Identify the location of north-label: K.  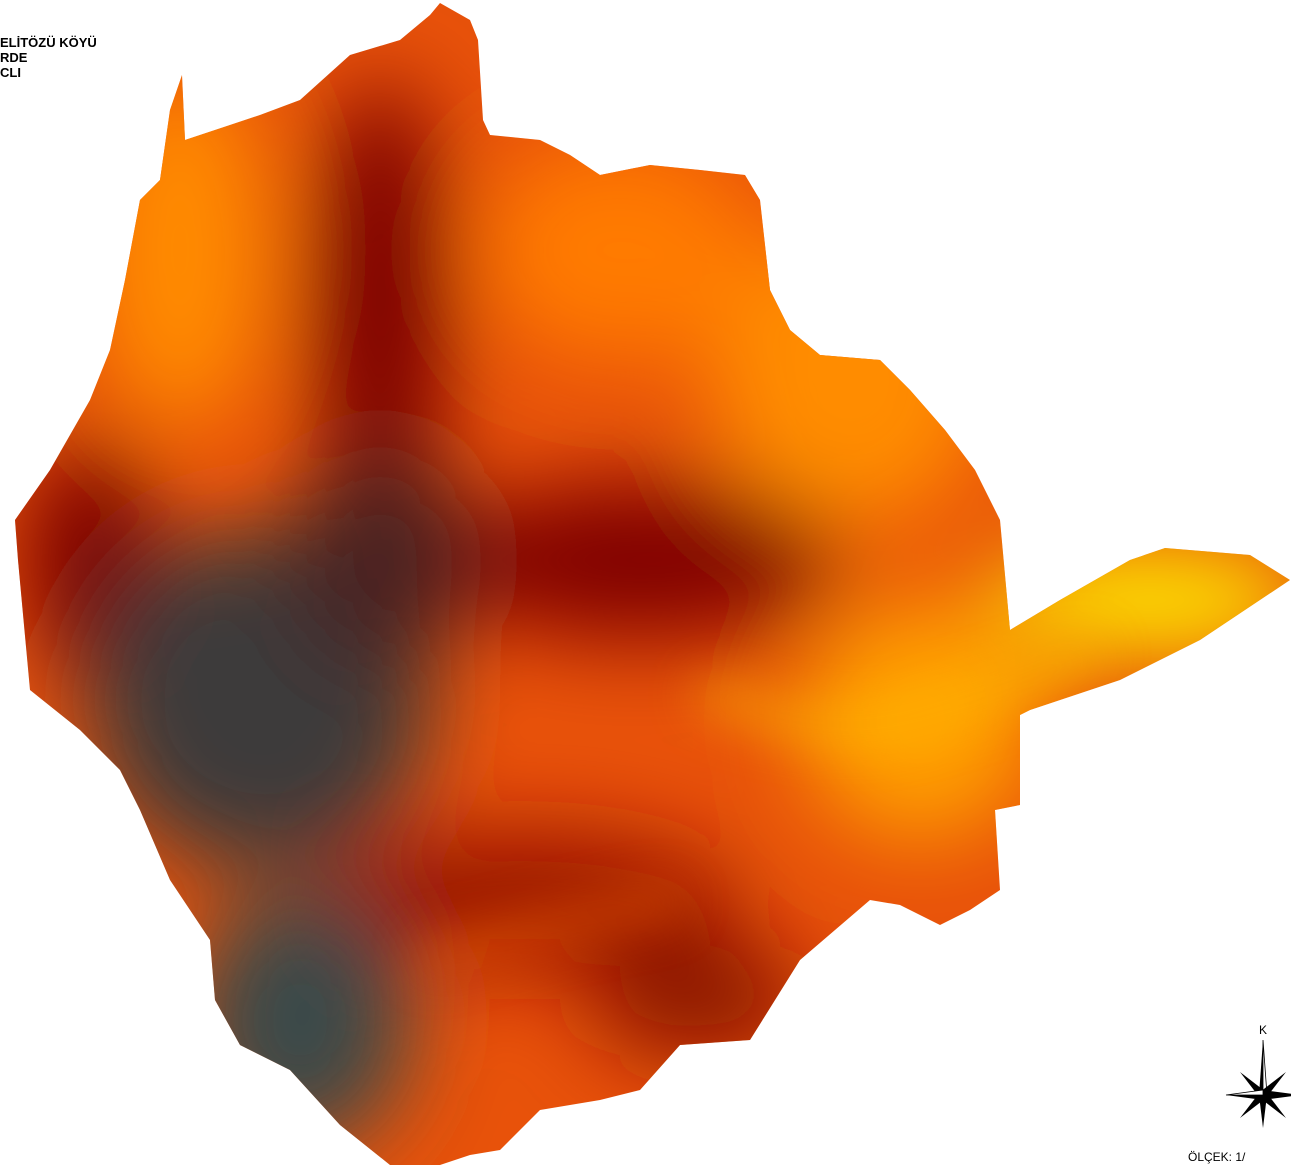
(1263, 1030).